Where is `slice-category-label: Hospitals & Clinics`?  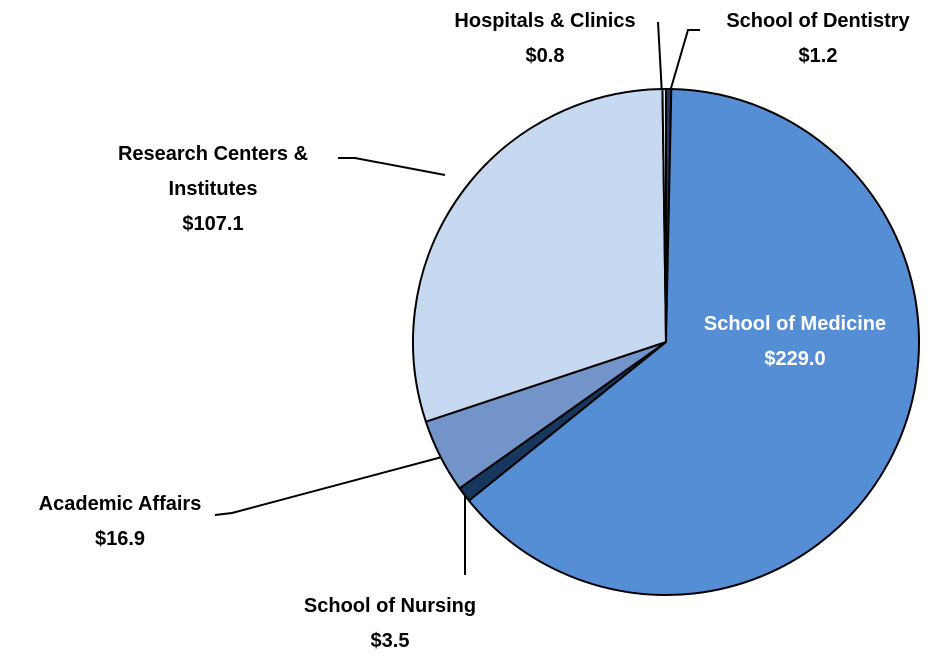 slice-category-label: Hospitals & Clinics is located at coordinates (545, 21).